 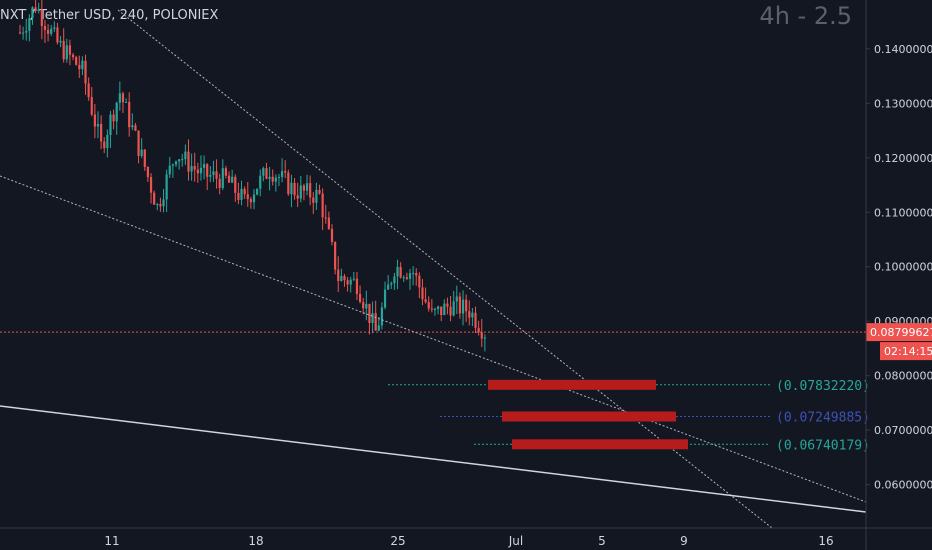 What do you see at coordinates (805, 16) in the screenshot?
I see `interval-watermark: 4h - 2.5` at bounding box center [805, 16].